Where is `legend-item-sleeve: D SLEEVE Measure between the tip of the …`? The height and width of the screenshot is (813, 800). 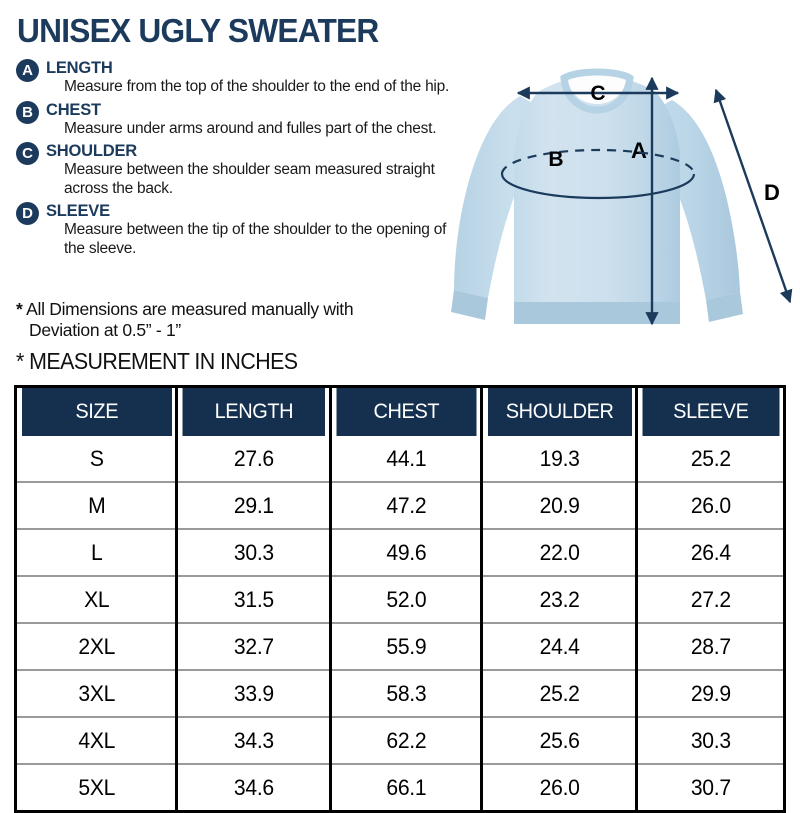
legend-item-sleeve: D SLEEVE Measure between the tip of the … is located at coordinates (241, 229).